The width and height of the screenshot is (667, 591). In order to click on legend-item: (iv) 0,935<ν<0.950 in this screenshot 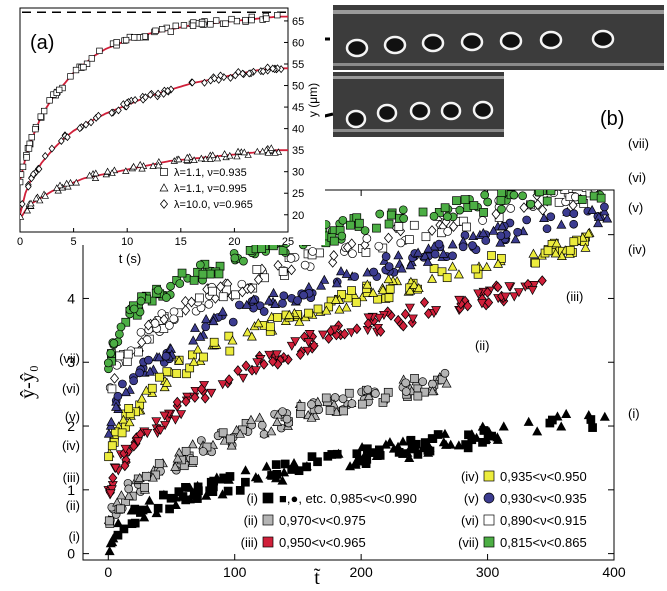, I will do `click(524, 476)`.